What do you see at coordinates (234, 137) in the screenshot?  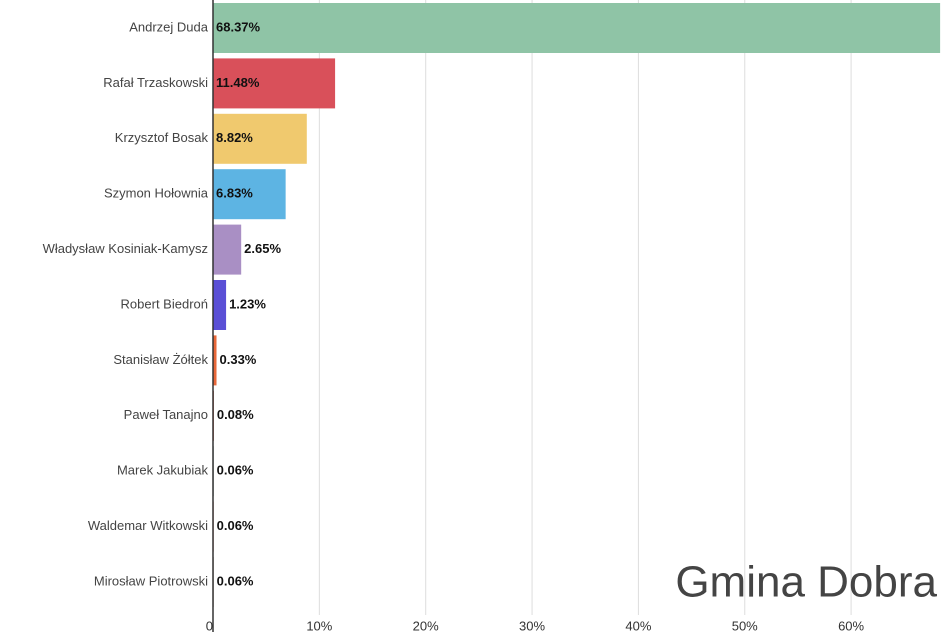 I see `value-label: 8.82%` at bounding box center [234, 137].